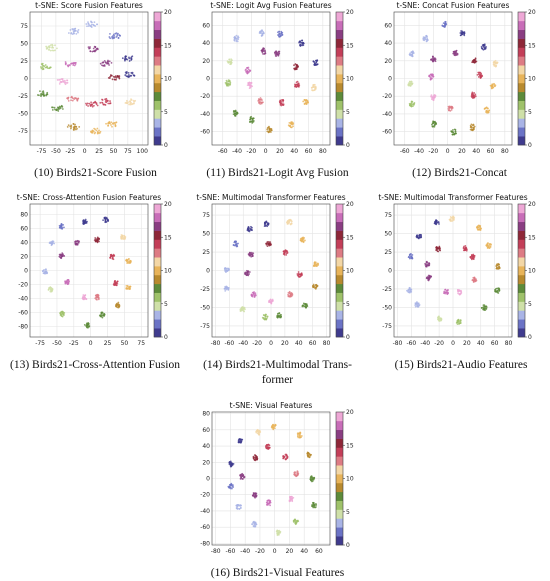 This screenshot has width=550, height=581. Describe the element at coordinates (26, 271) in the screenshot. I see `y-tick-label: 0` at that location.